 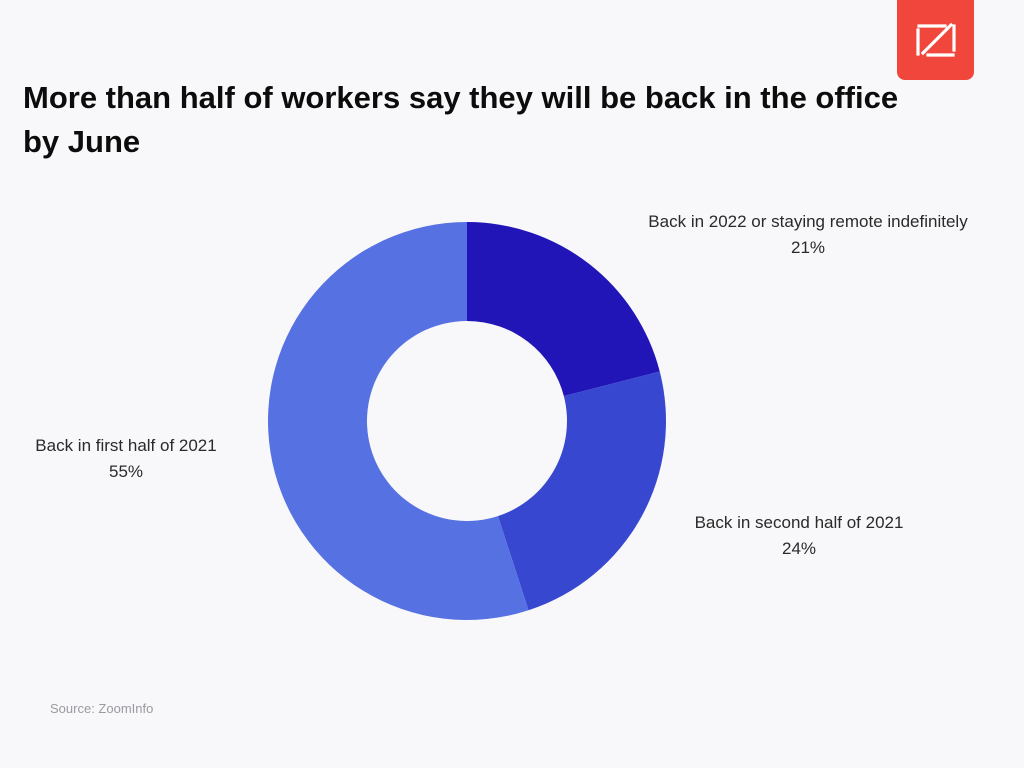 What do you see at coordinates (102, 708) in the screenshot?
I see `source-note: Source: ZoomInfo` at bounding box center [102, 708].